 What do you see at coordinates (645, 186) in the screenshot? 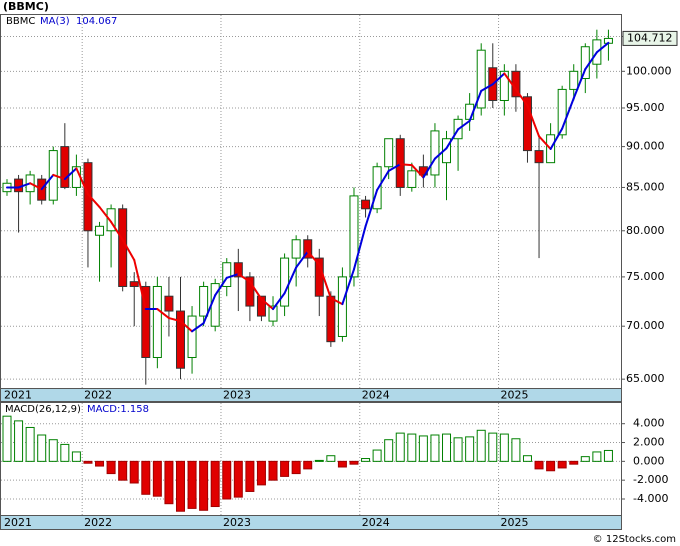
I see `y-tick-label: 85.000` at bounding box center [645, 186].